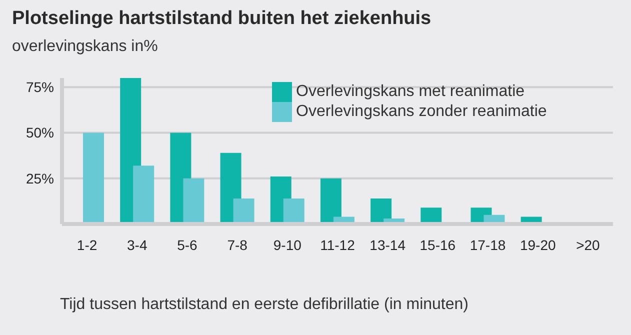 The image size is (631, 335). Describe the element at coordinates (85, 47) in the screenshot. I see `y-axis-title: overlevingskans in%` at that location.